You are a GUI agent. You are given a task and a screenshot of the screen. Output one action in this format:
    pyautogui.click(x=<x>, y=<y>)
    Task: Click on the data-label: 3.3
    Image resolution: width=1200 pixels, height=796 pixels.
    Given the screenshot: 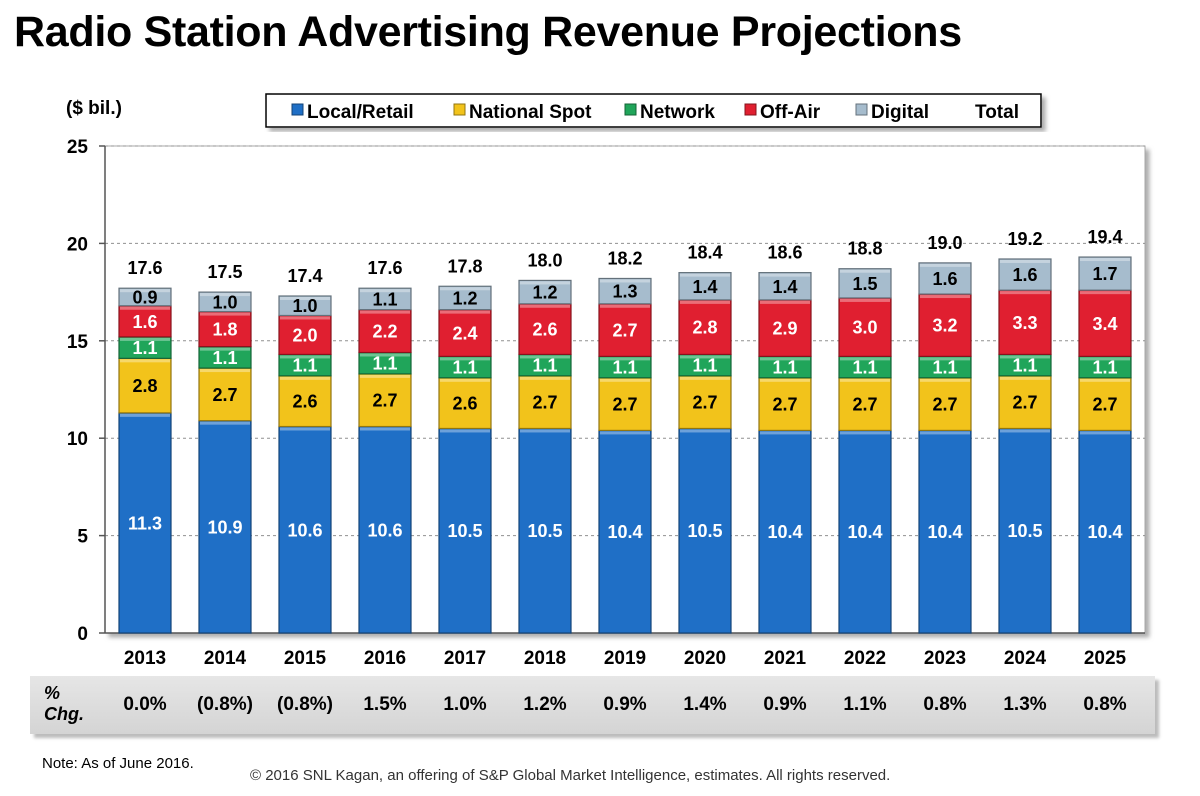 What is the action you would take?
    pyautogui.click(x=1024, y=323)
    